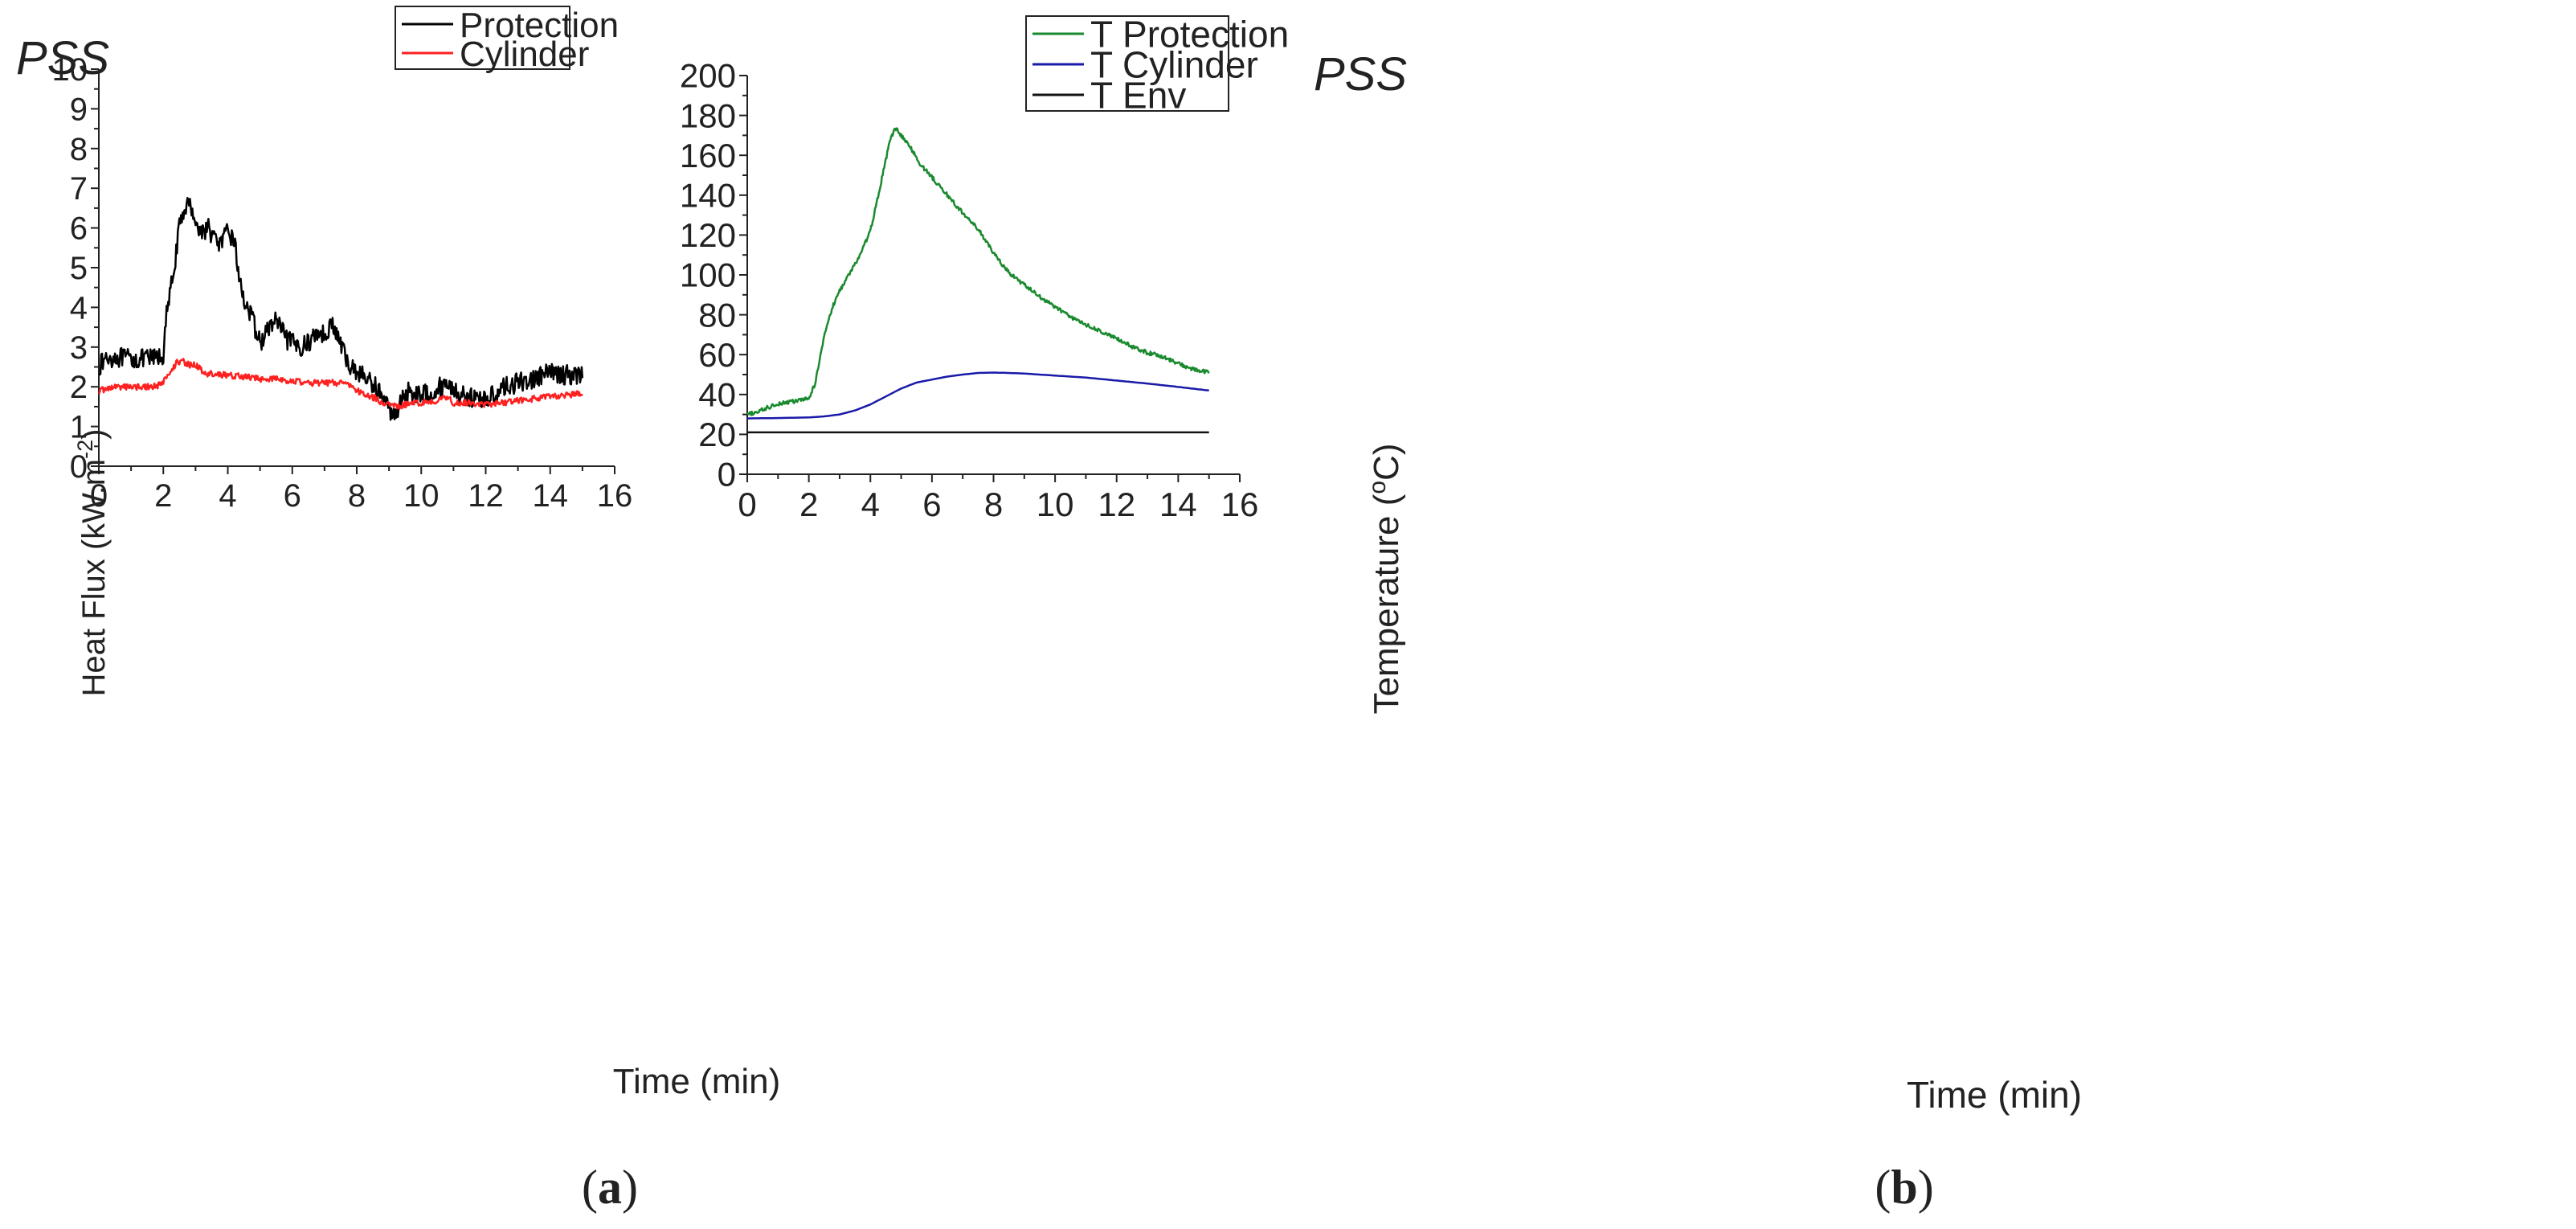  I want to click on panel-a-y-axis-label: Heat Flux (kW.m-2), so click(92, 563).